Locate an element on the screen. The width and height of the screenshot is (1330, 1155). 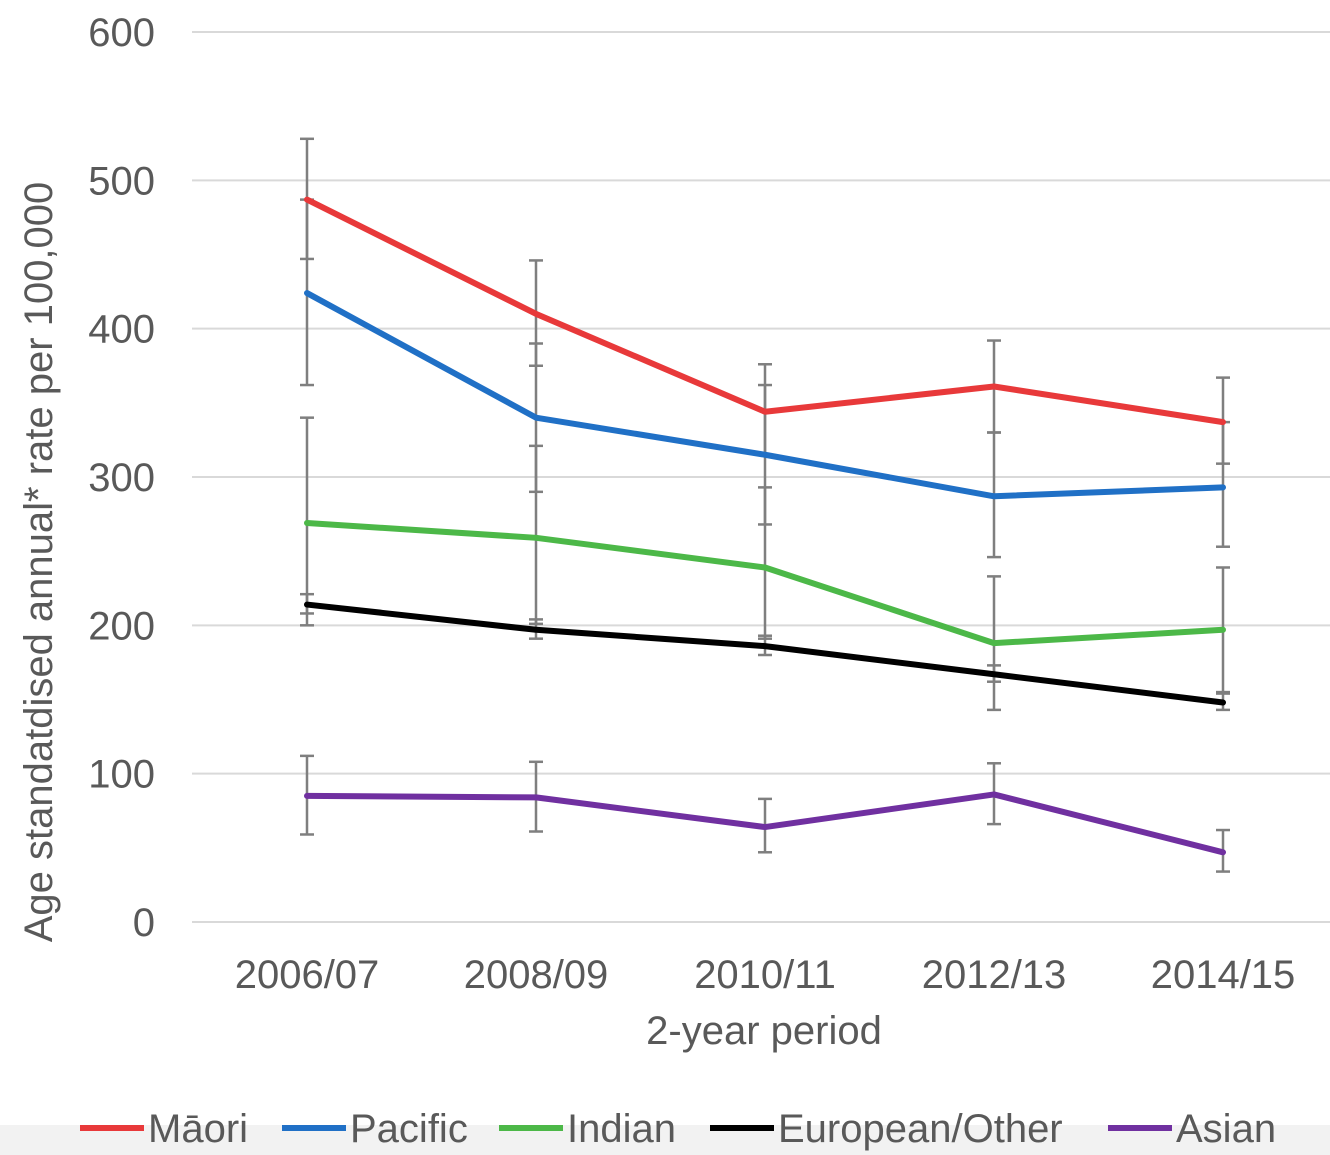
y-tick-label: 600 is located at coordinates (121, 33).